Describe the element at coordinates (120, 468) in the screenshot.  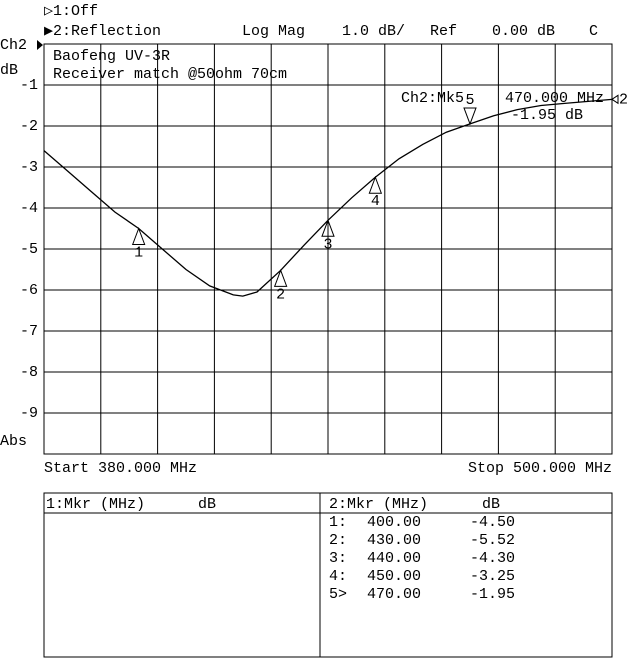
I see `start-label: Start 380.000 MHz` at that location.